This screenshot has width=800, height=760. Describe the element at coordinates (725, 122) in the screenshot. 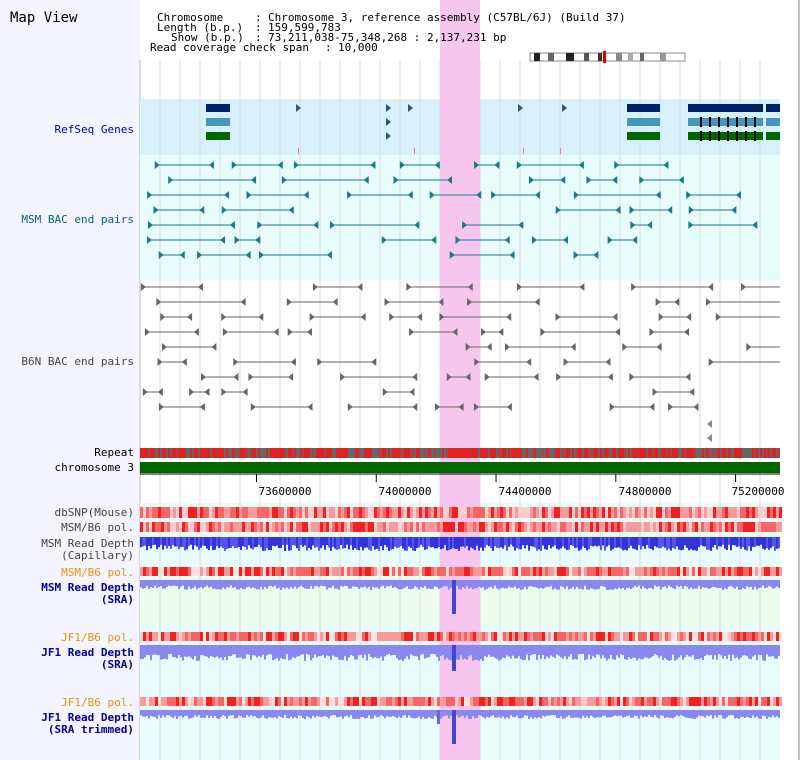

I see `gene-feature` at that location.